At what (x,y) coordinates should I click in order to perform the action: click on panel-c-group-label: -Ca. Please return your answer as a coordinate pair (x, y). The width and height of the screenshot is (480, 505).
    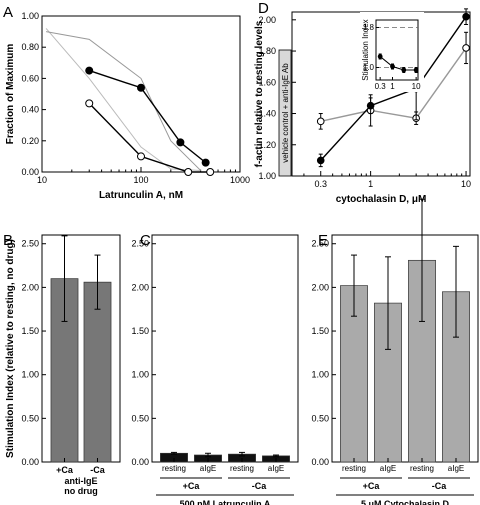
    Looking at the image, I should click on (259, 486).